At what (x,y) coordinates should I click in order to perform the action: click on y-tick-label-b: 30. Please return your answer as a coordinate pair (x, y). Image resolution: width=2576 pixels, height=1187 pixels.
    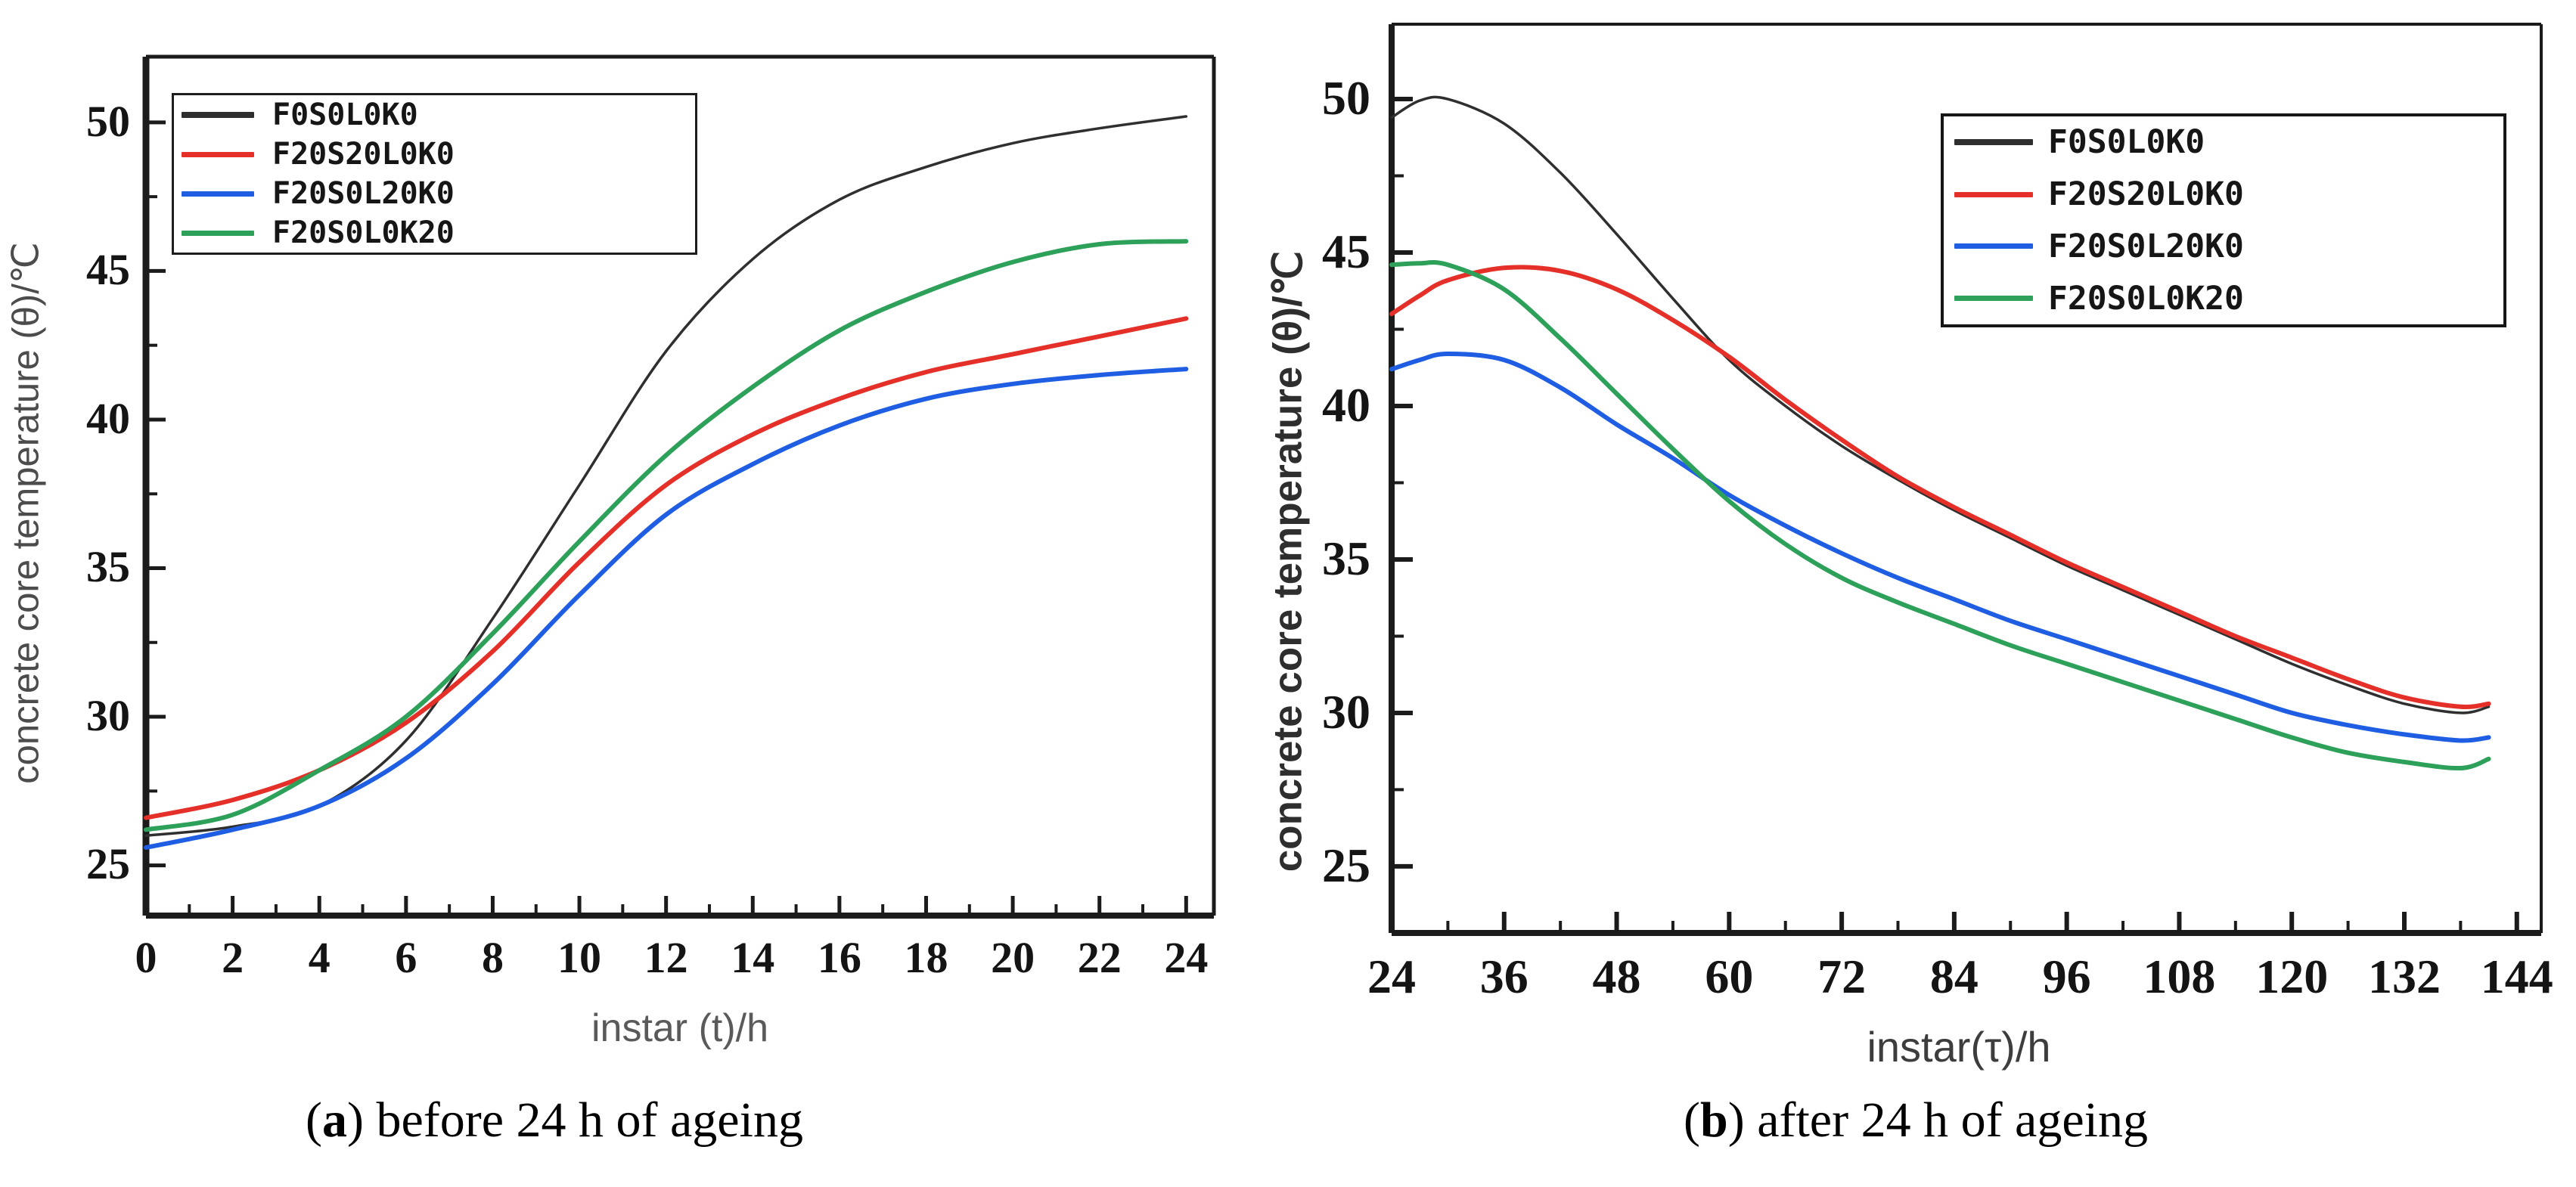
    Looking at the image, I should click on (1346, 712).